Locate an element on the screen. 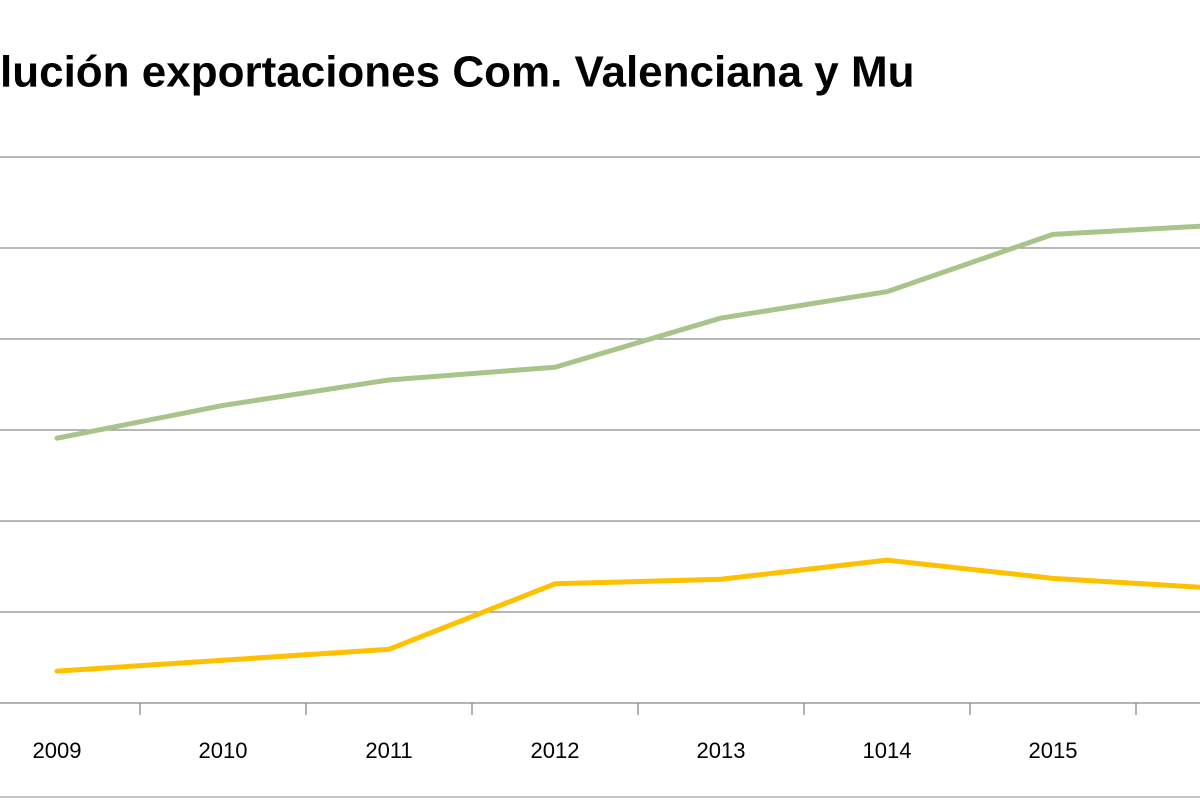 The width and height of the screenshot is (1200, 800). x-tick-label: 2013 is located at coordinates (721, 750).